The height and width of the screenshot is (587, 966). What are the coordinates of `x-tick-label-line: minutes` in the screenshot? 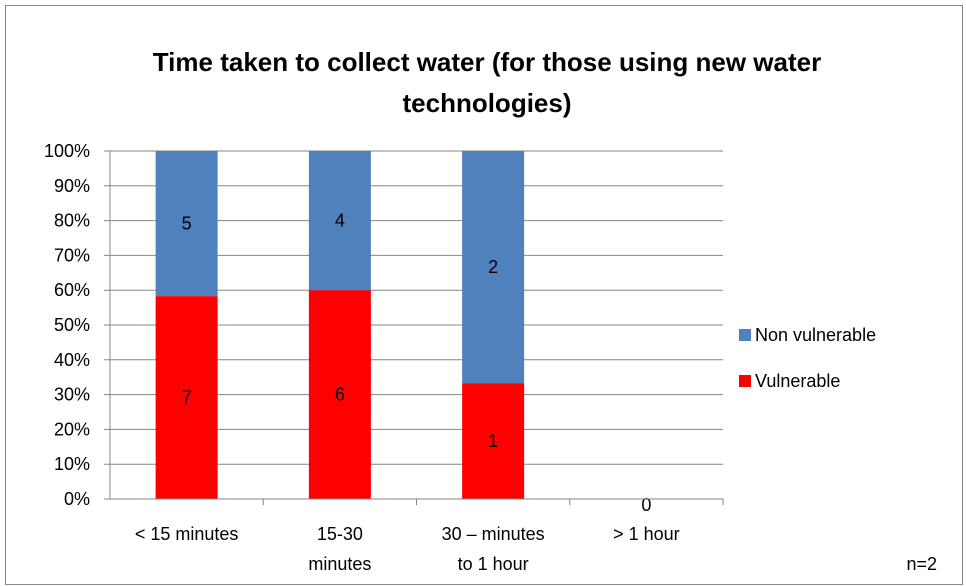 It's located at (339, 564).